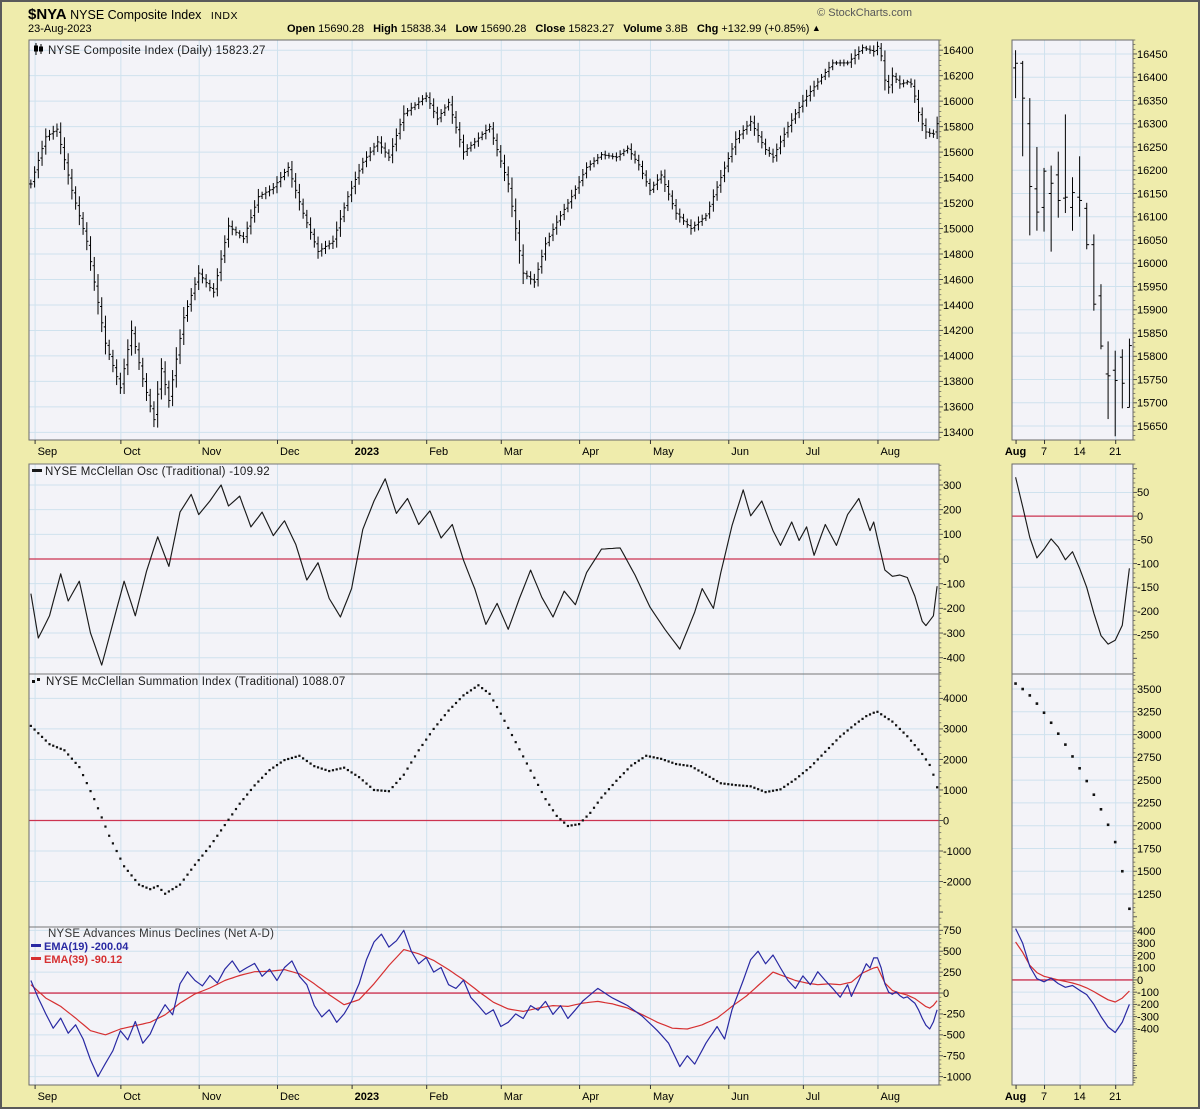 The height and width of the screenshot is (1109, 1200). What do you see at coordinates (1149, 826) in the screenshot?
I see `svg-text: 2000` at bounding box center [1149, 826].